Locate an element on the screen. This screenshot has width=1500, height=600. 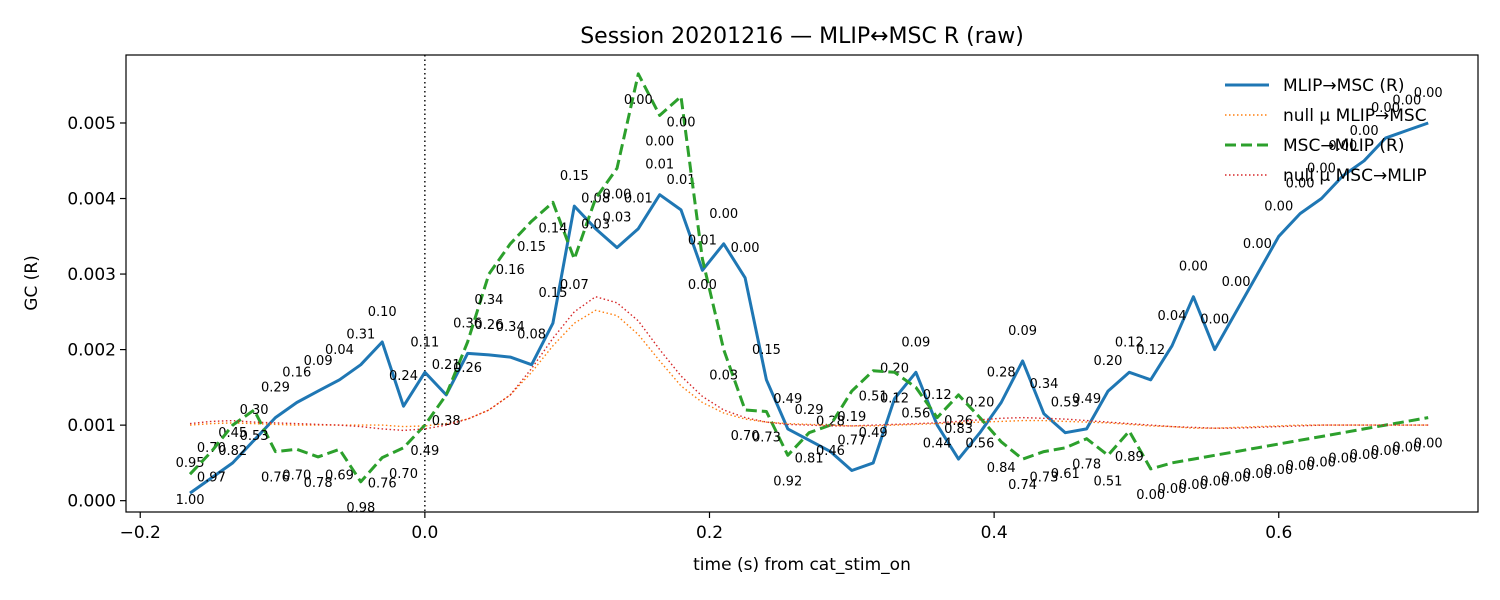
y-tick-label: 0.001 is located at coordinates (91, 426).